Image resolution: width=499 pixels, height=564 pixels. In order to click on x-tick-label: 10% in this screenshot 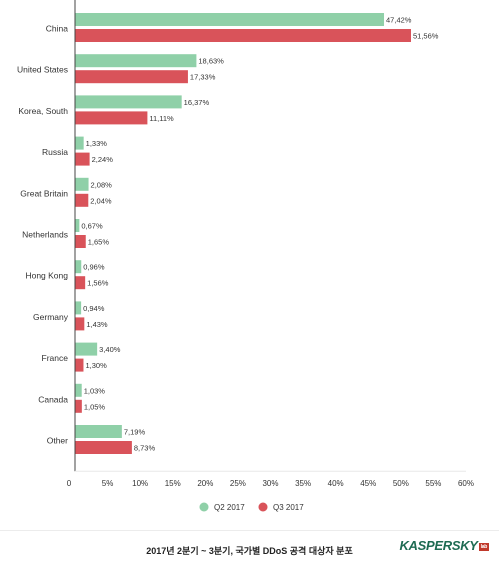, I will do `click(140, 483)`.